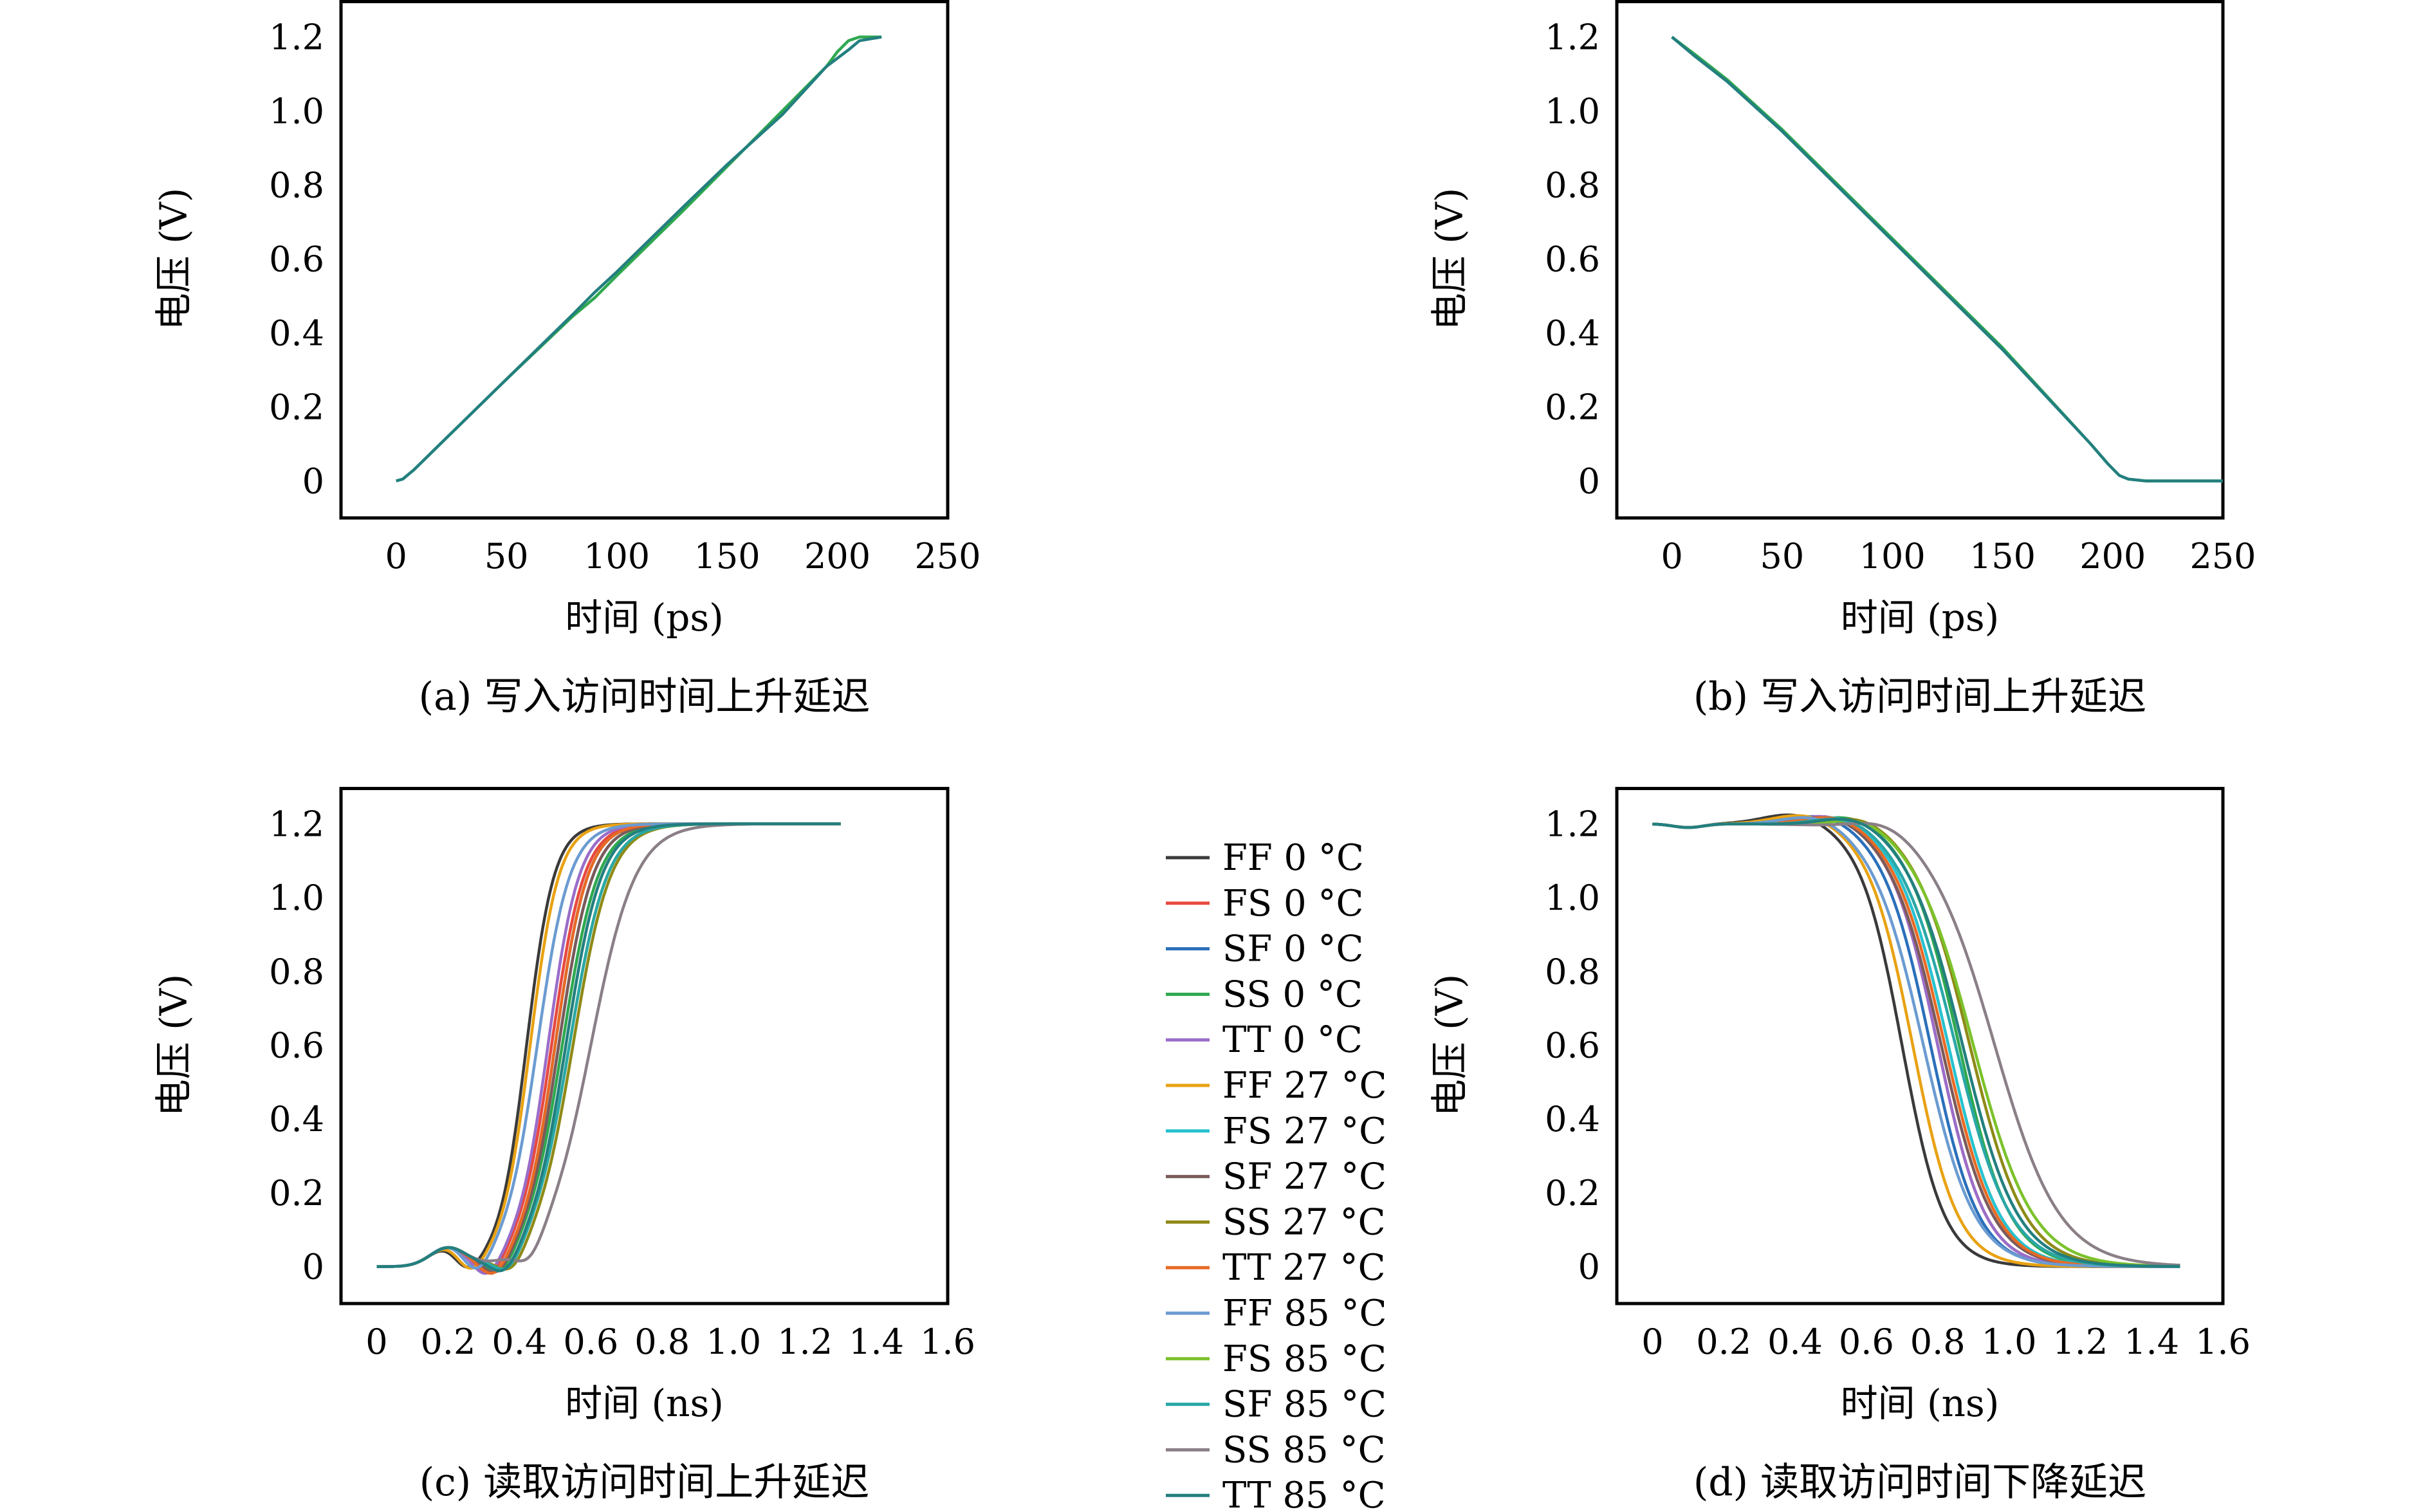  Describe the element at coordinates (2112, 556) in the screenshot. I see `x-tick-label: 200` at that location.